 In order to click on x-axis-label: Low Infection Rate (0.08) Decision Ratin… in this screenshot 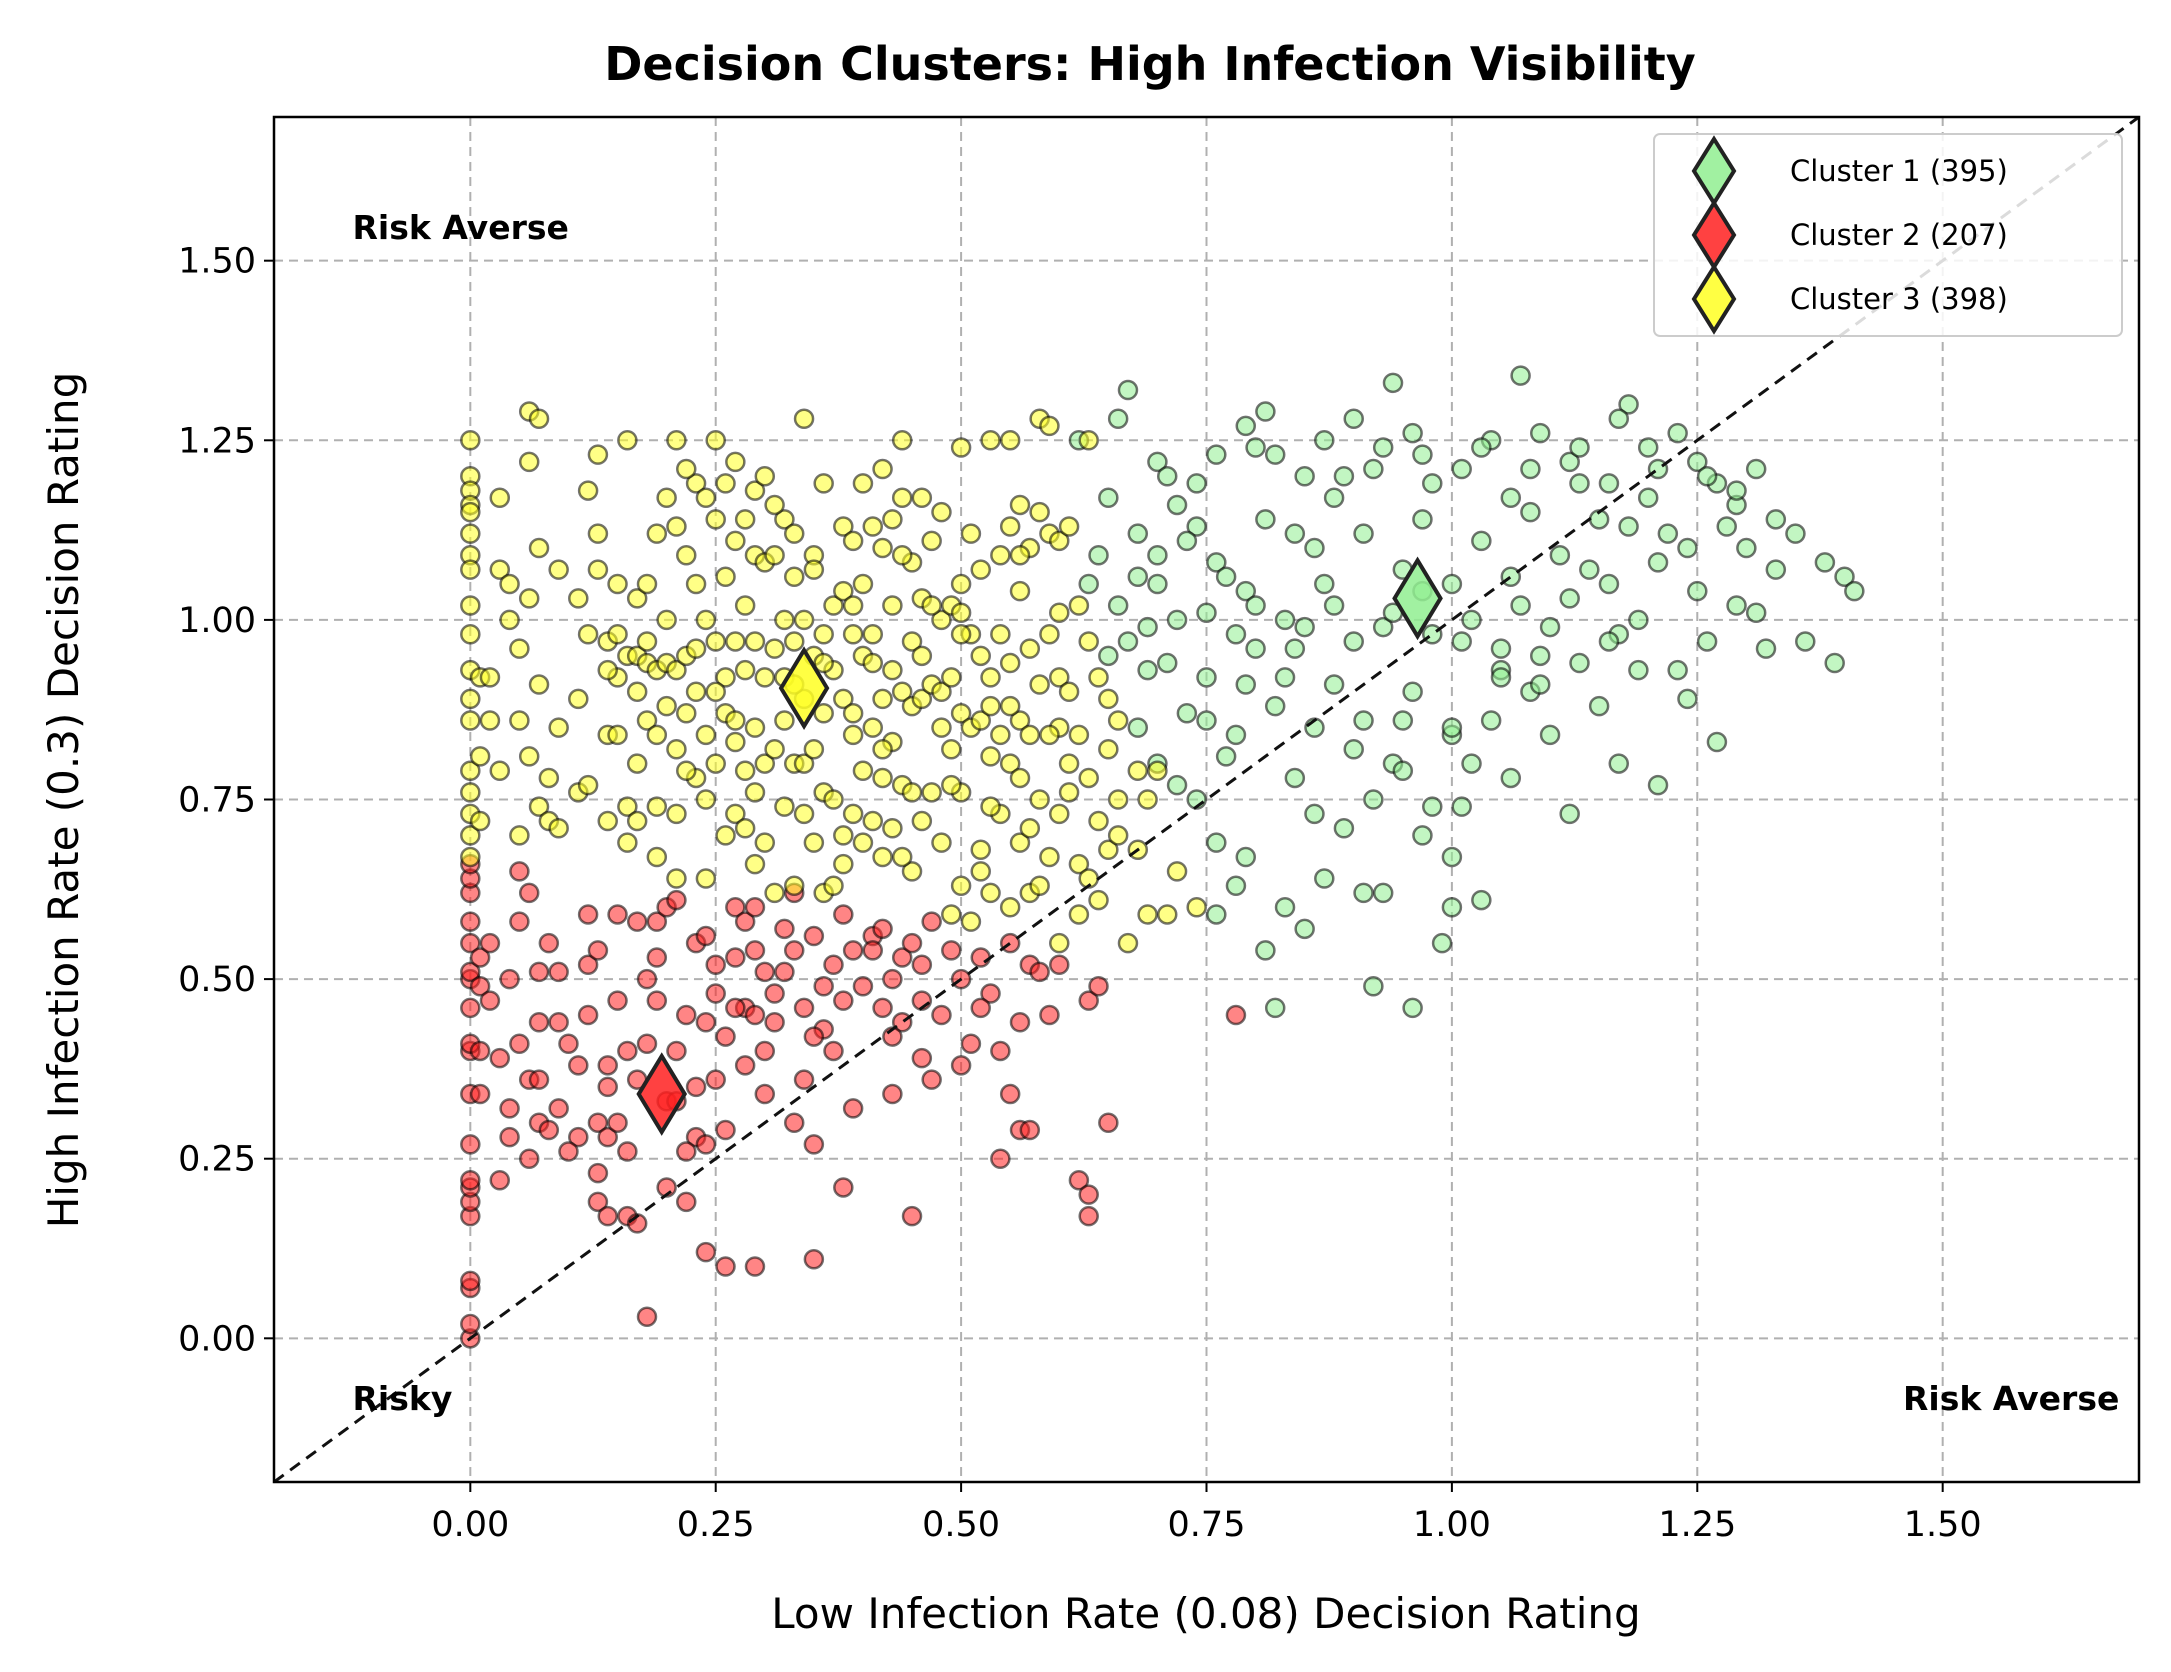, I will do `click(1205, 1613)`.